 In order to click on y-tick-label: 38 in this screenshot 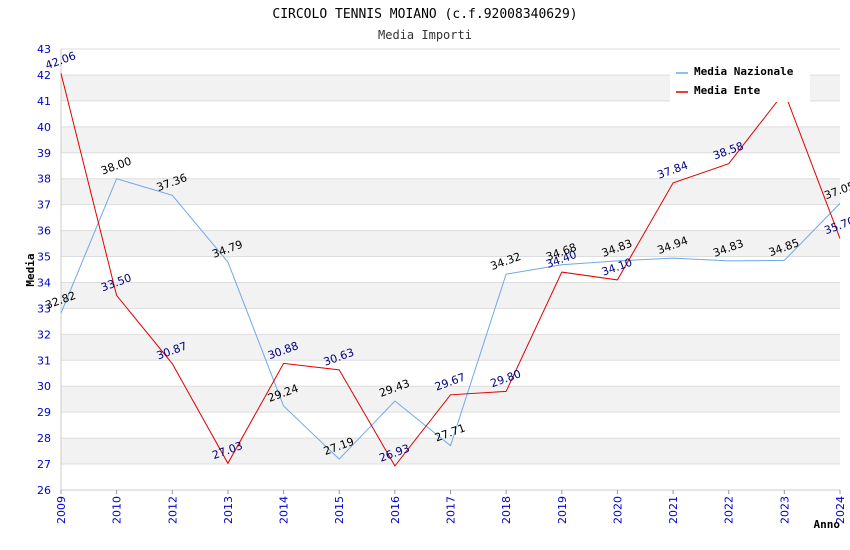, I will do `click(44, 179)`.